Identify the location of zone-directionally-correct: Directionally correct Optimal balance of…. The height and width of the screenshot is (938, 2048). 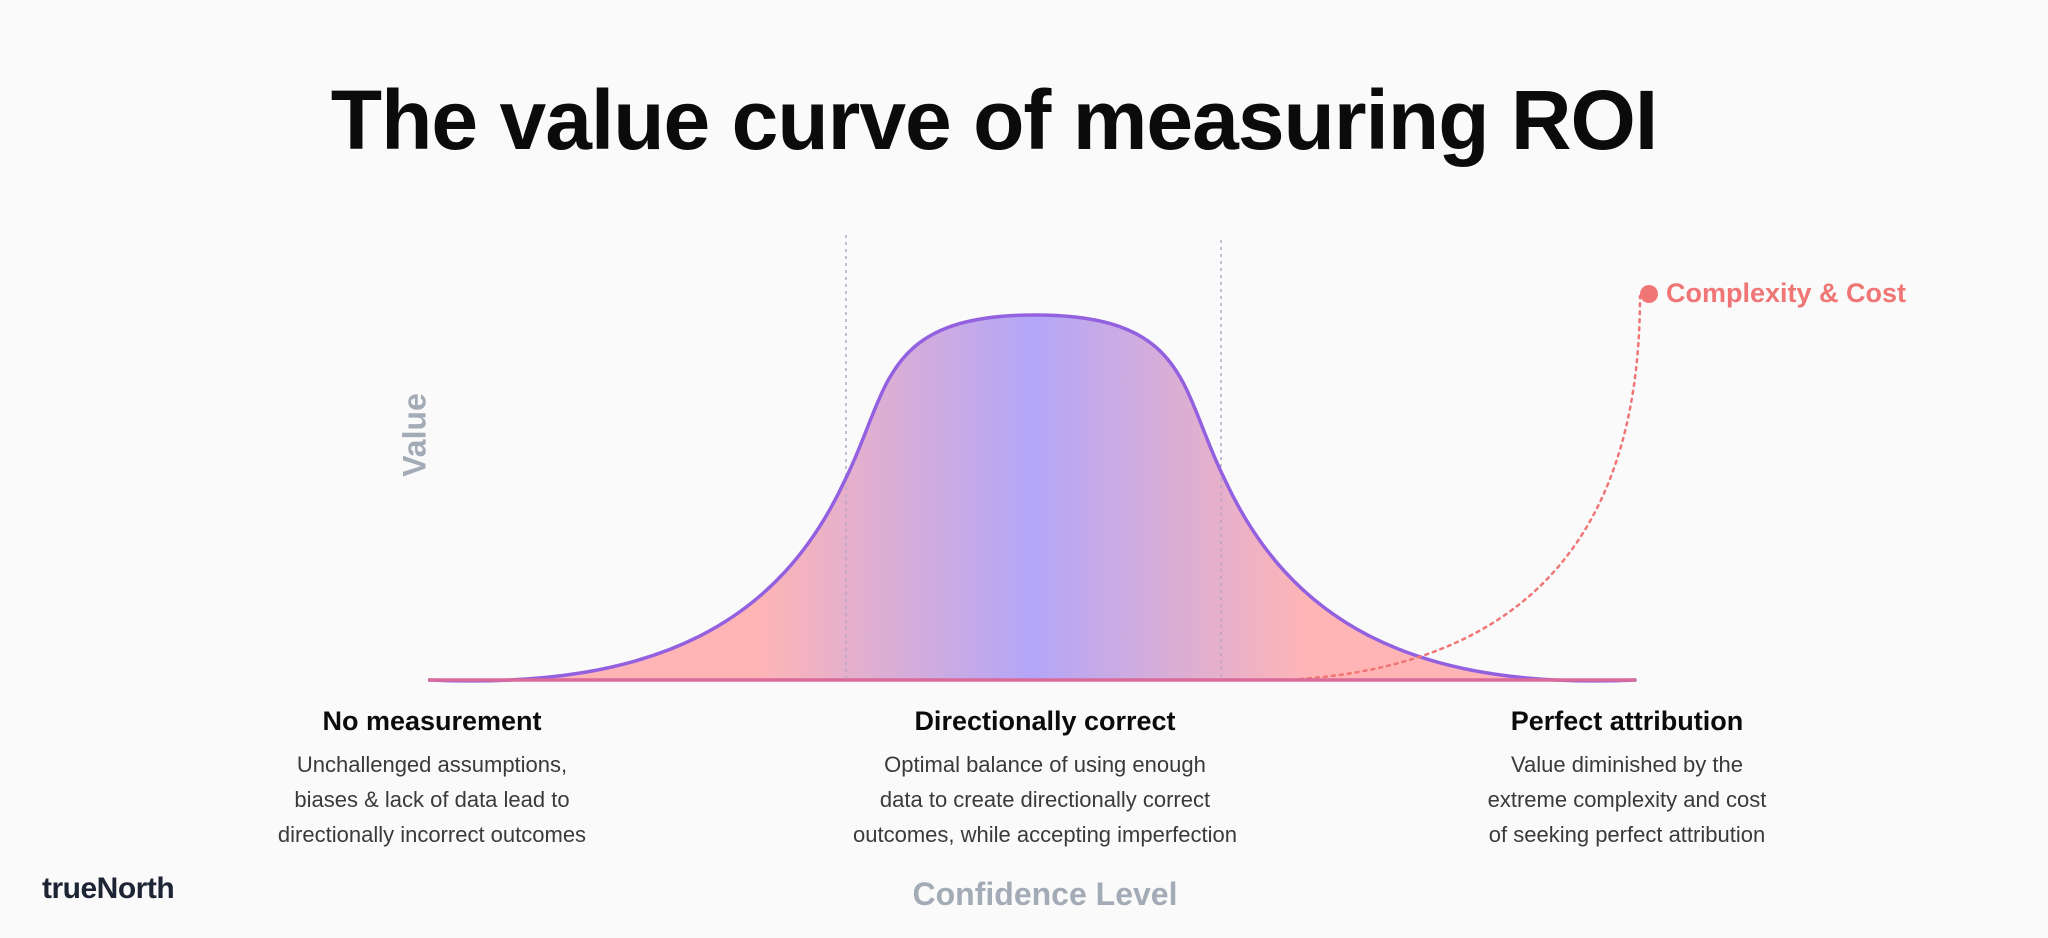
(1045, 779).